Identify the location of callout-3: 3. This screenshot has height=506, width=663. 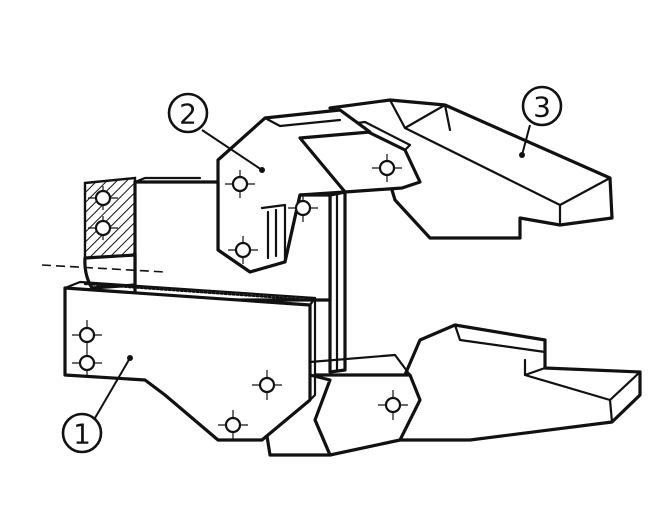
(541, 121).